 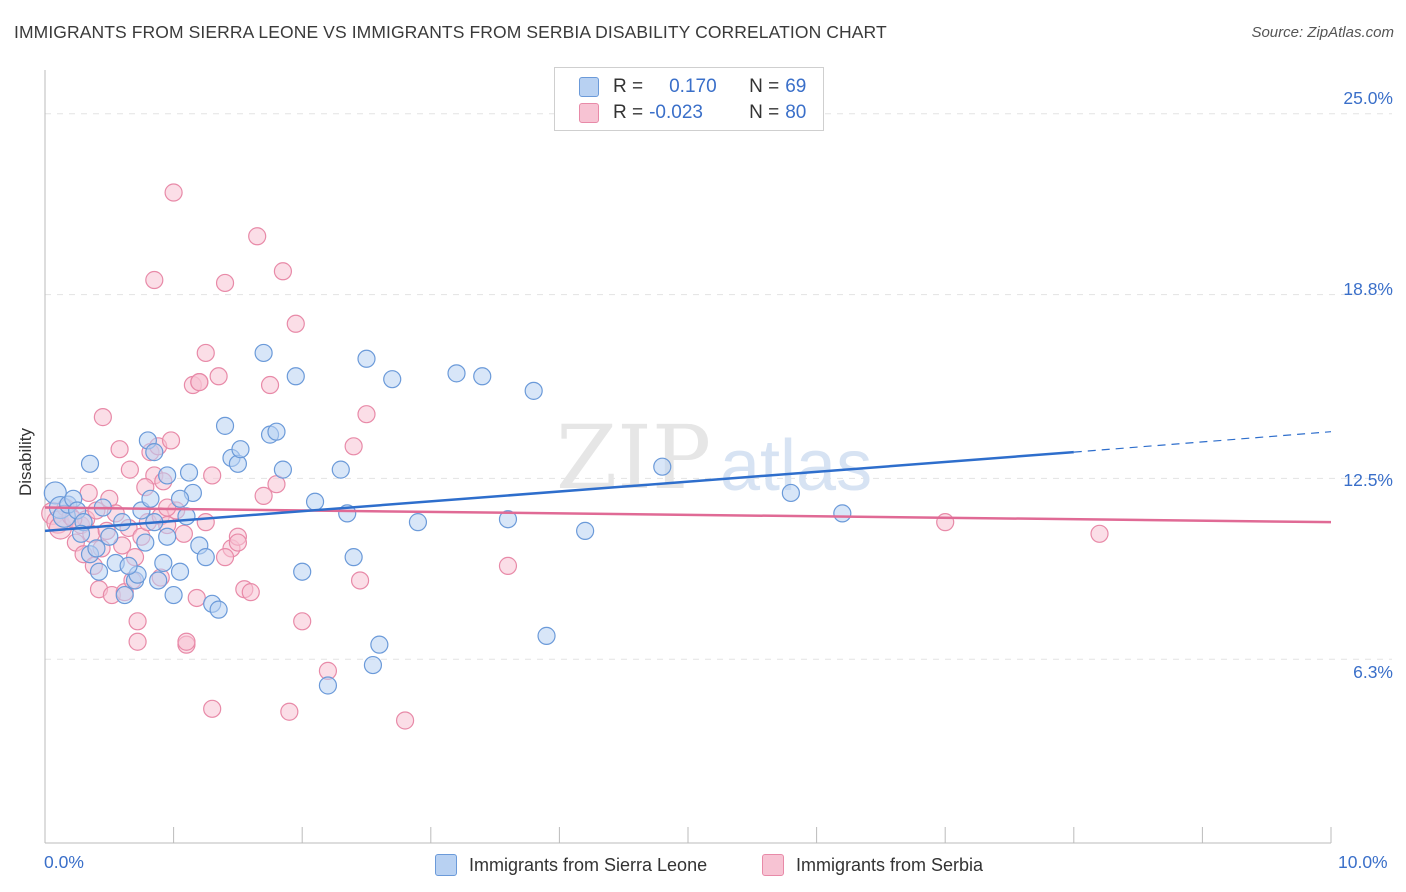 What do you see at coordinates (1368, 480) in the screenshot?
I see `y-tick-label: 12.5%` at bounding box center [1368, 480].